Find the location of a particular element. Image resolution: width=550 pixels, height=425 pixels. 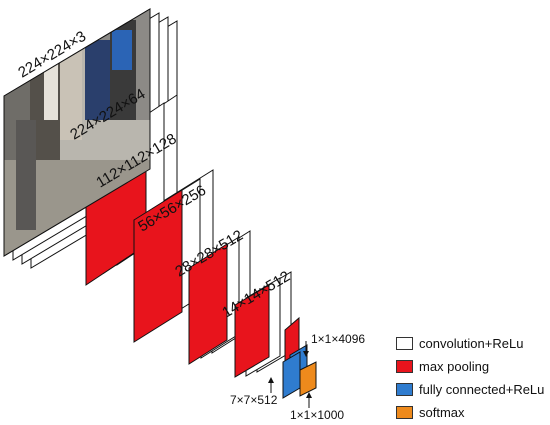

pool-swatch is located at coordinates (404, 366).